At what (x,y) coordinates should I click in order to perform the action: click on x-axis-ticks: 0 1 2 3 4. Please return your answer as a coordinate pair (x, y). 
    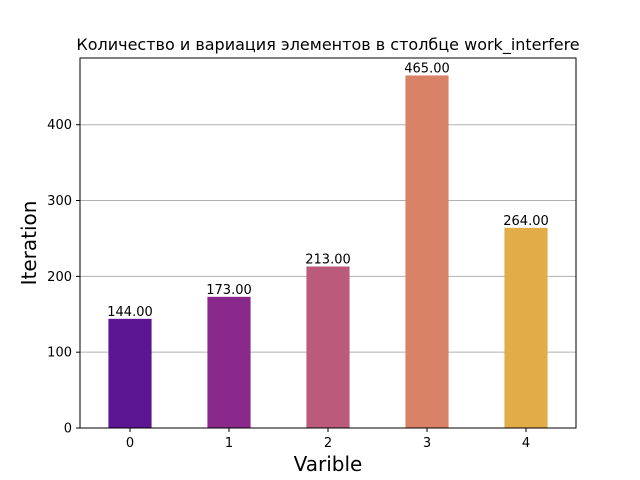
    Looking at the image, I should click on (328, 439).